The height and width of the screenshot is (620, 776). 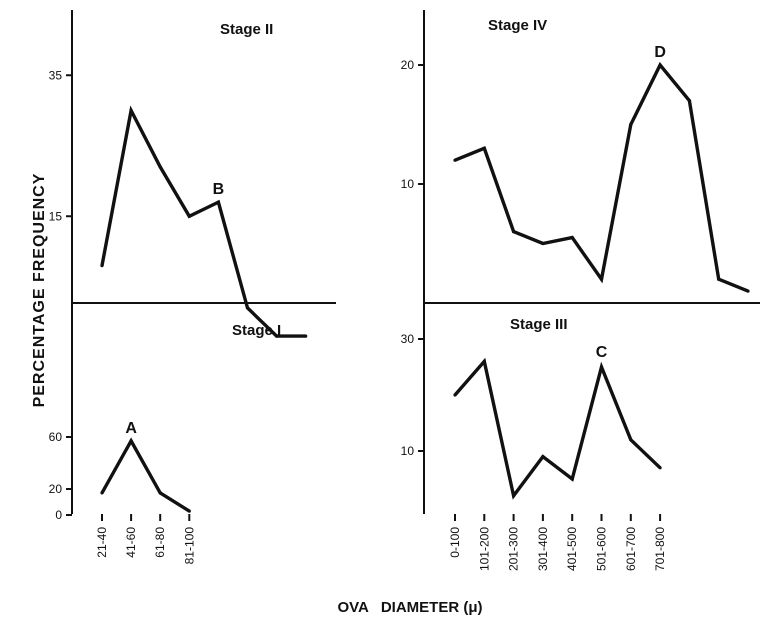 What do you see at coordinates (56, 216) in the screenshot?
I see `ytick-label: 15` at bounding box center [56, 216].